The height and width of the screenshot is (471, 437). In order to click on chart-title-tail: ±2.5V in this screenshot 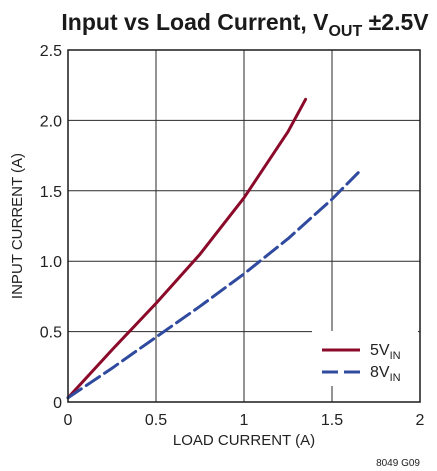, I will do `click(395, 22)`.